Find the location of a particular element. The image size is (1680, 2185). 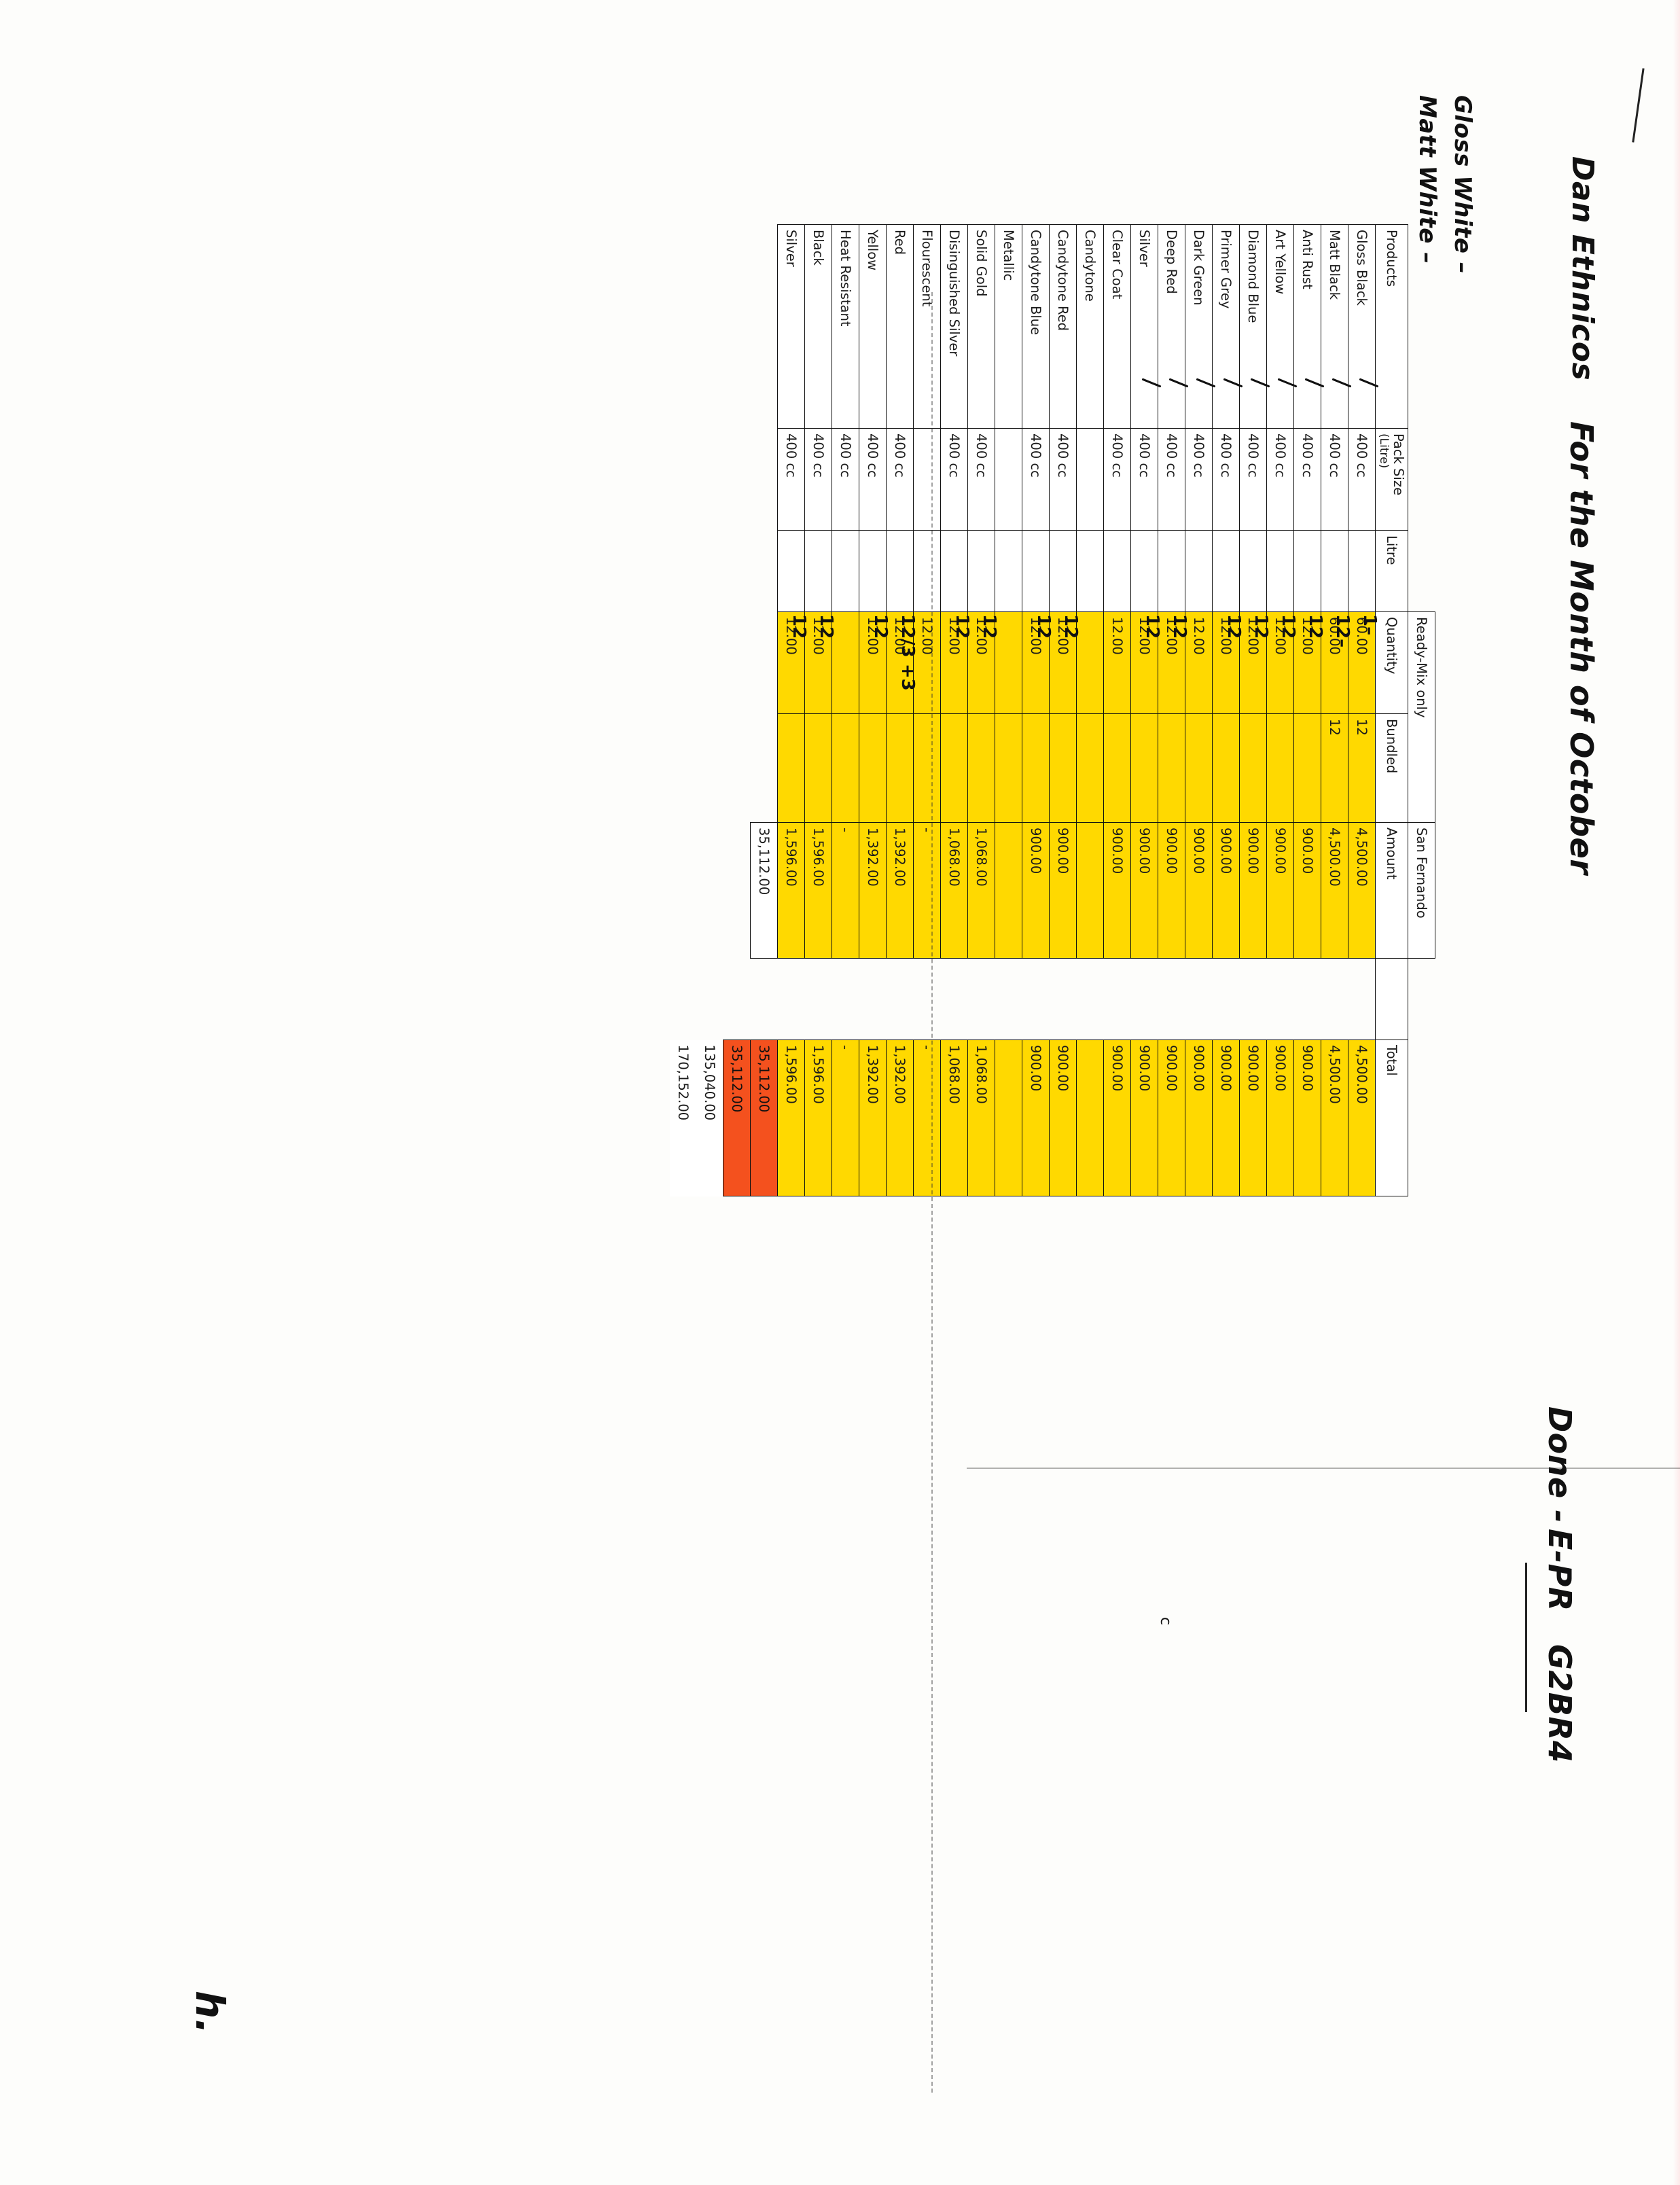

table-row: Anti Rust 400 cc 12.00 900.00 900.00 is located at coordinates (1307, 710).